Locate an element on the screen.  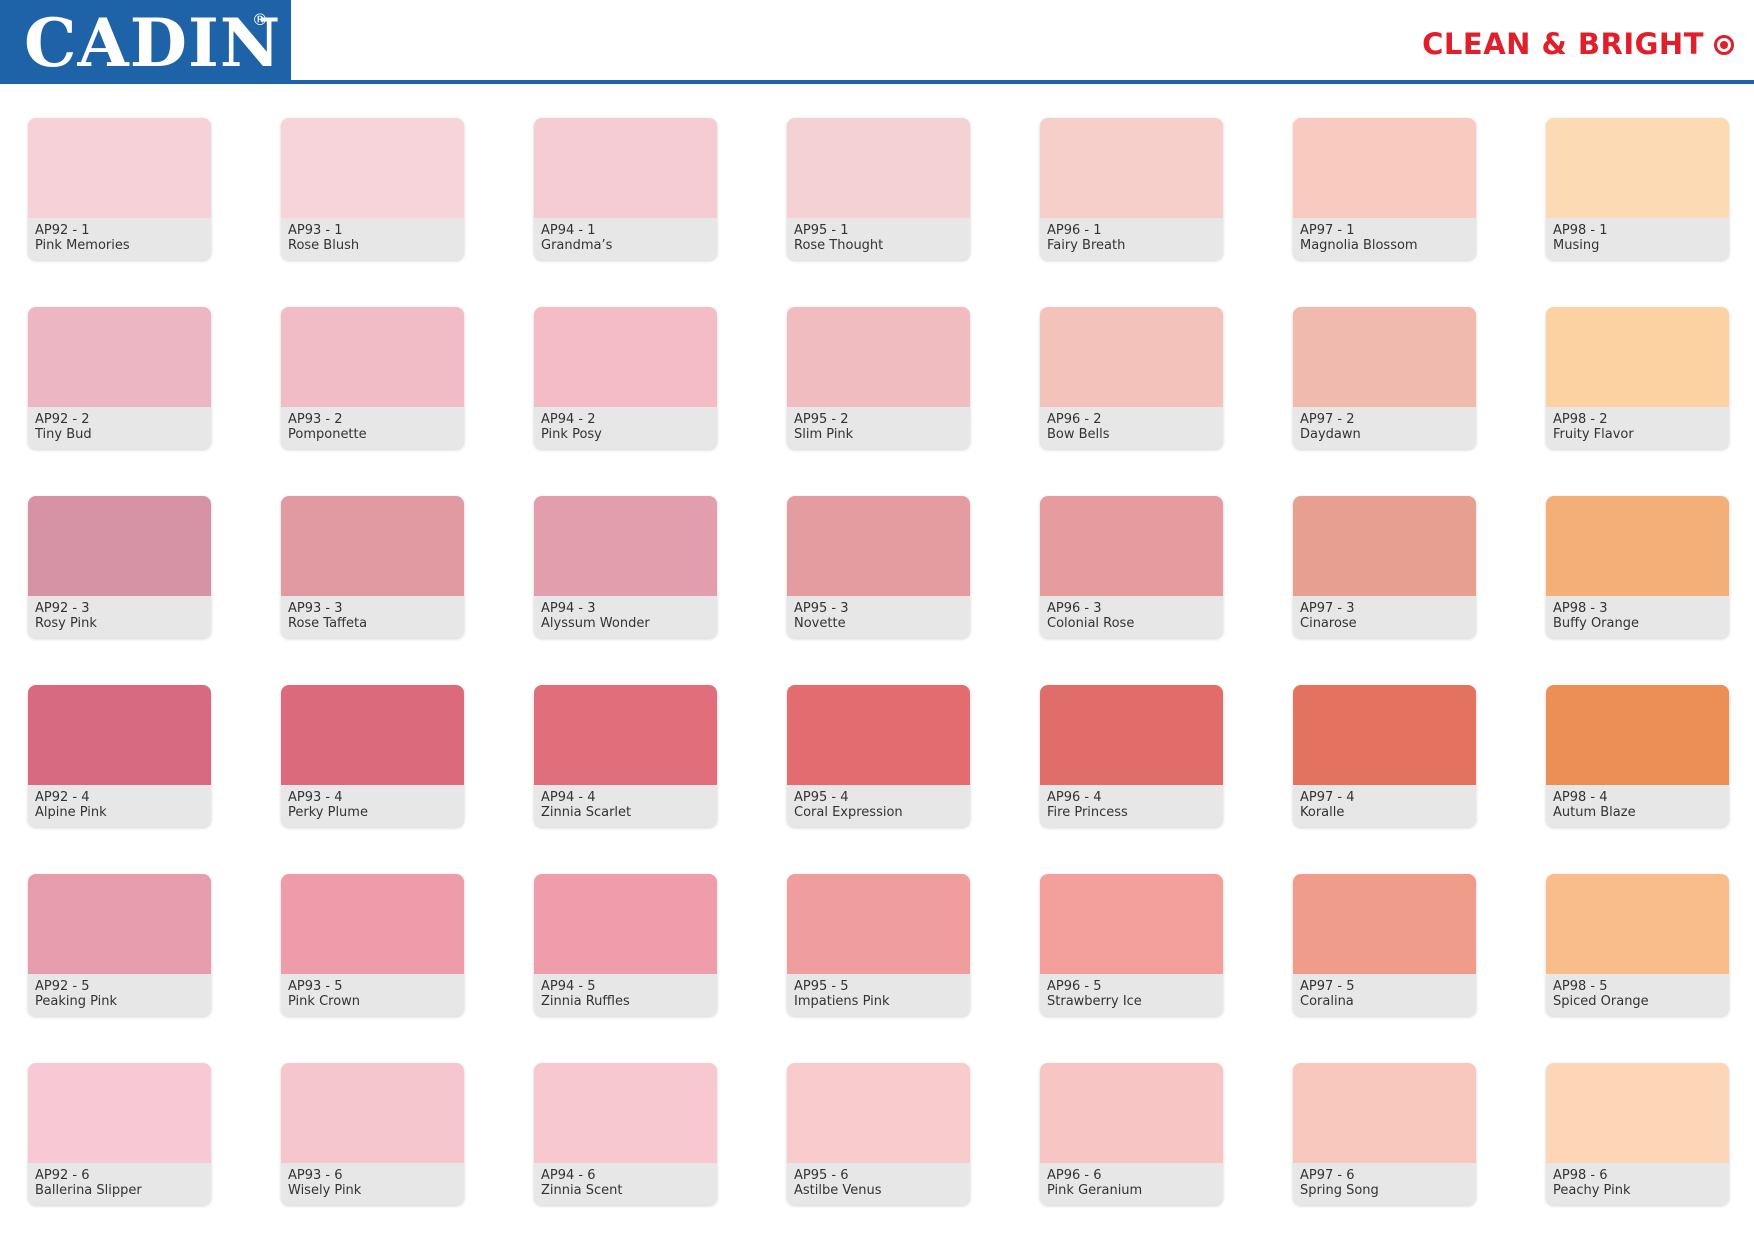
swatch-label: AP98 - 1 Musing is located at coordinates (1637, 235).